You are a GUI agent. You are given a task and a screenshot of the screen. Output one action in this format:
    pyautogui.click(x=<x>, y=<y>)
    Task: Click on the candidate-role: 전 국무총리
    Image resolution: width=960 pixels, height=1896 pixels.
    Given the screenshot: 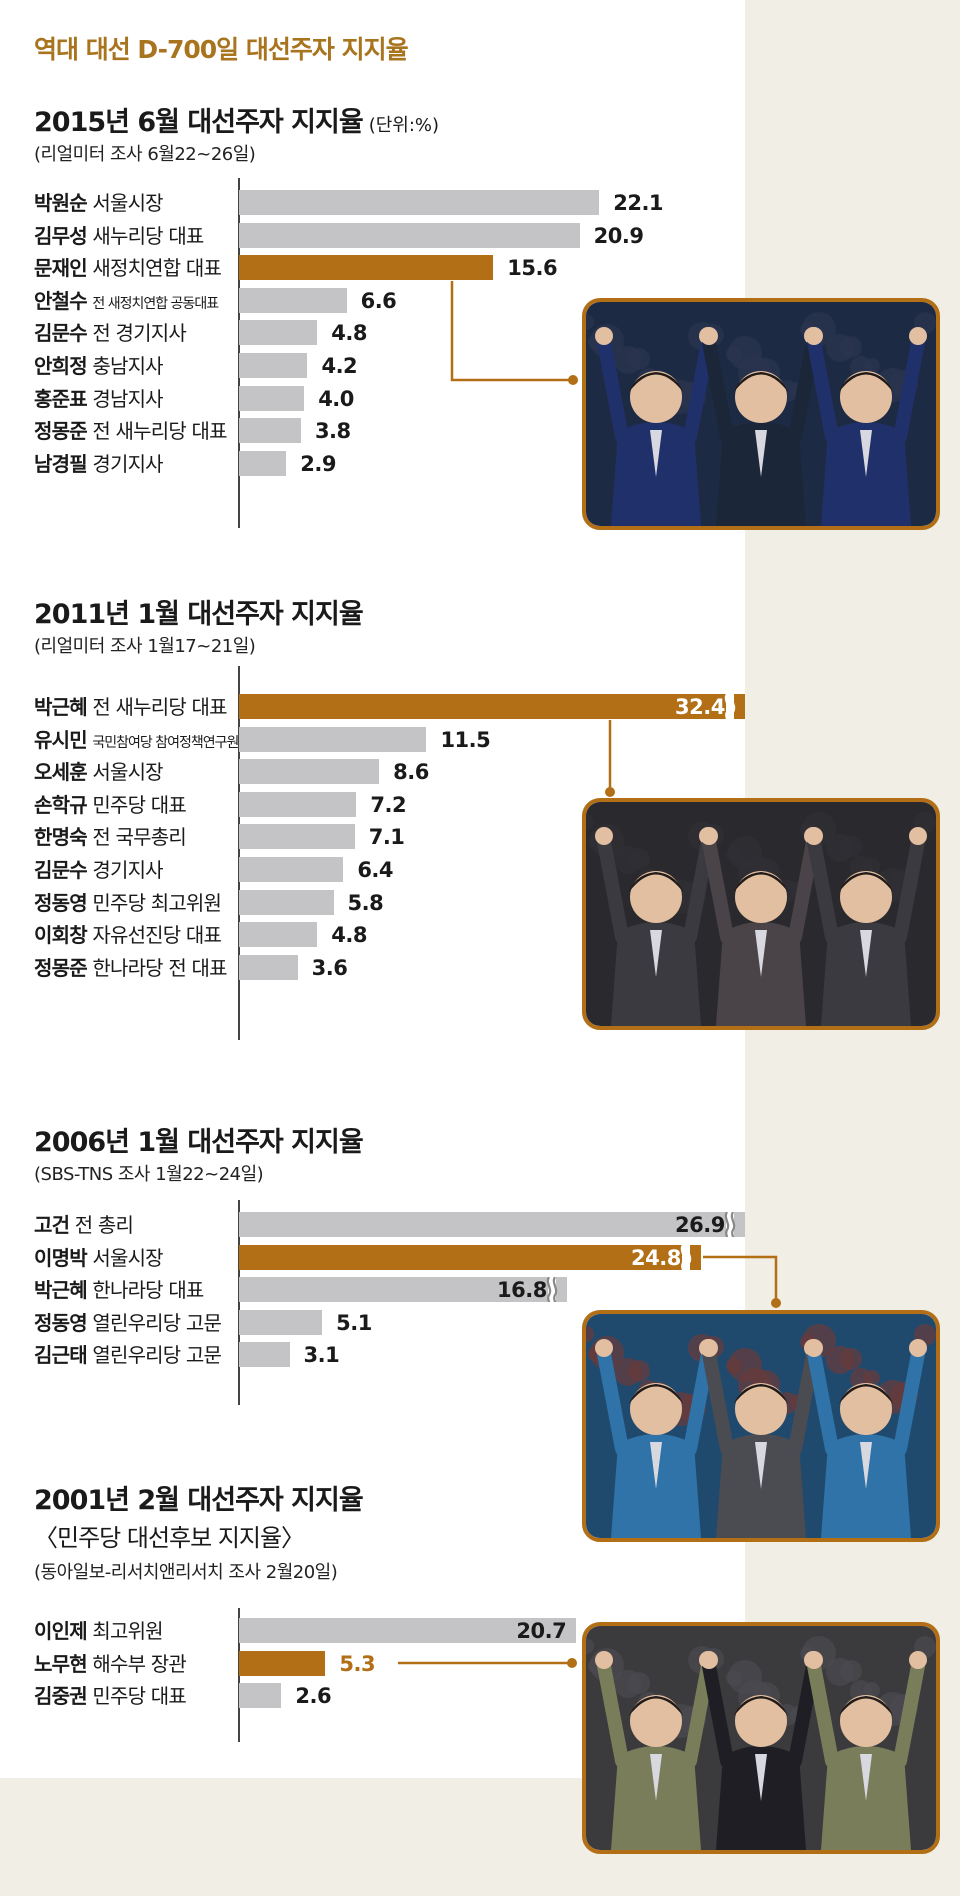 What is the action you would take?
    pyautogui.click(x=139, y=837)
    